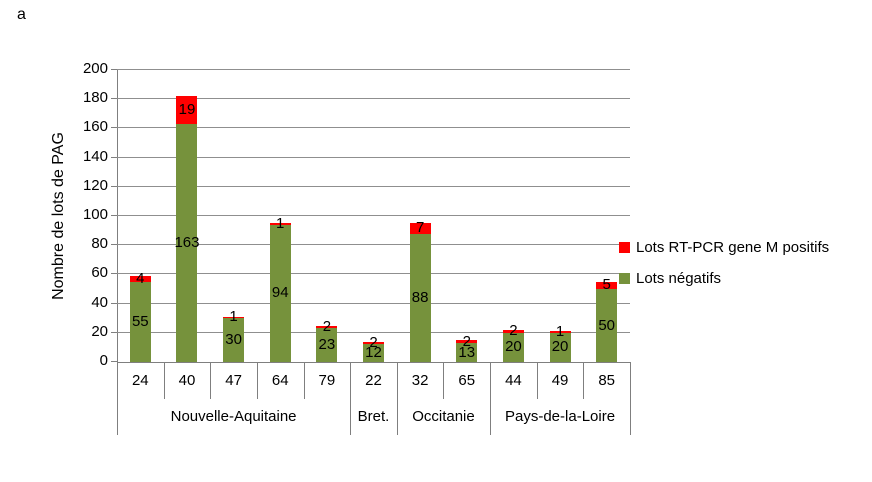 The image size is (872, 482). Describe the element at coordinates (606, 285) in the screenshot. I see `bar-value-label-positifs: 5` at that location.